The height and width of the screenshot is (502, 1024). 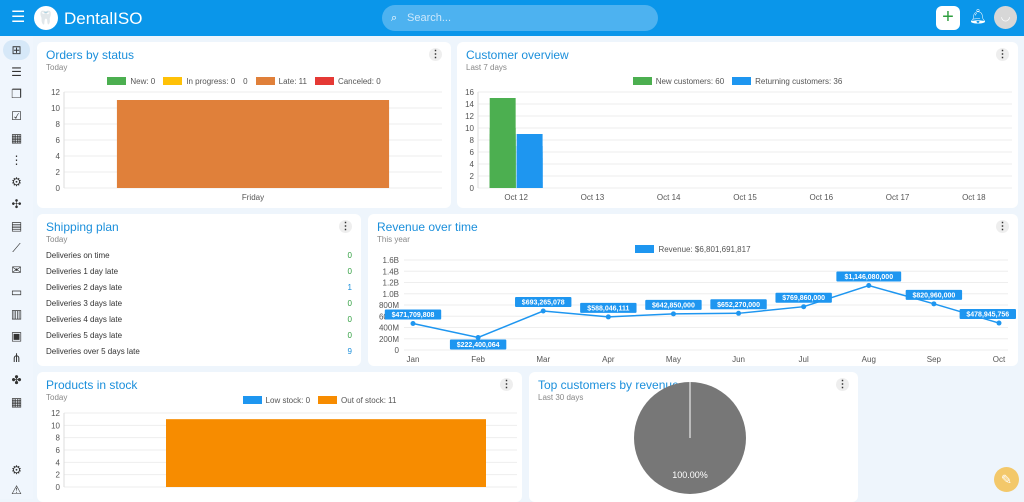 I want to click on modules-icon: ✤, so click(x=16, y=380).